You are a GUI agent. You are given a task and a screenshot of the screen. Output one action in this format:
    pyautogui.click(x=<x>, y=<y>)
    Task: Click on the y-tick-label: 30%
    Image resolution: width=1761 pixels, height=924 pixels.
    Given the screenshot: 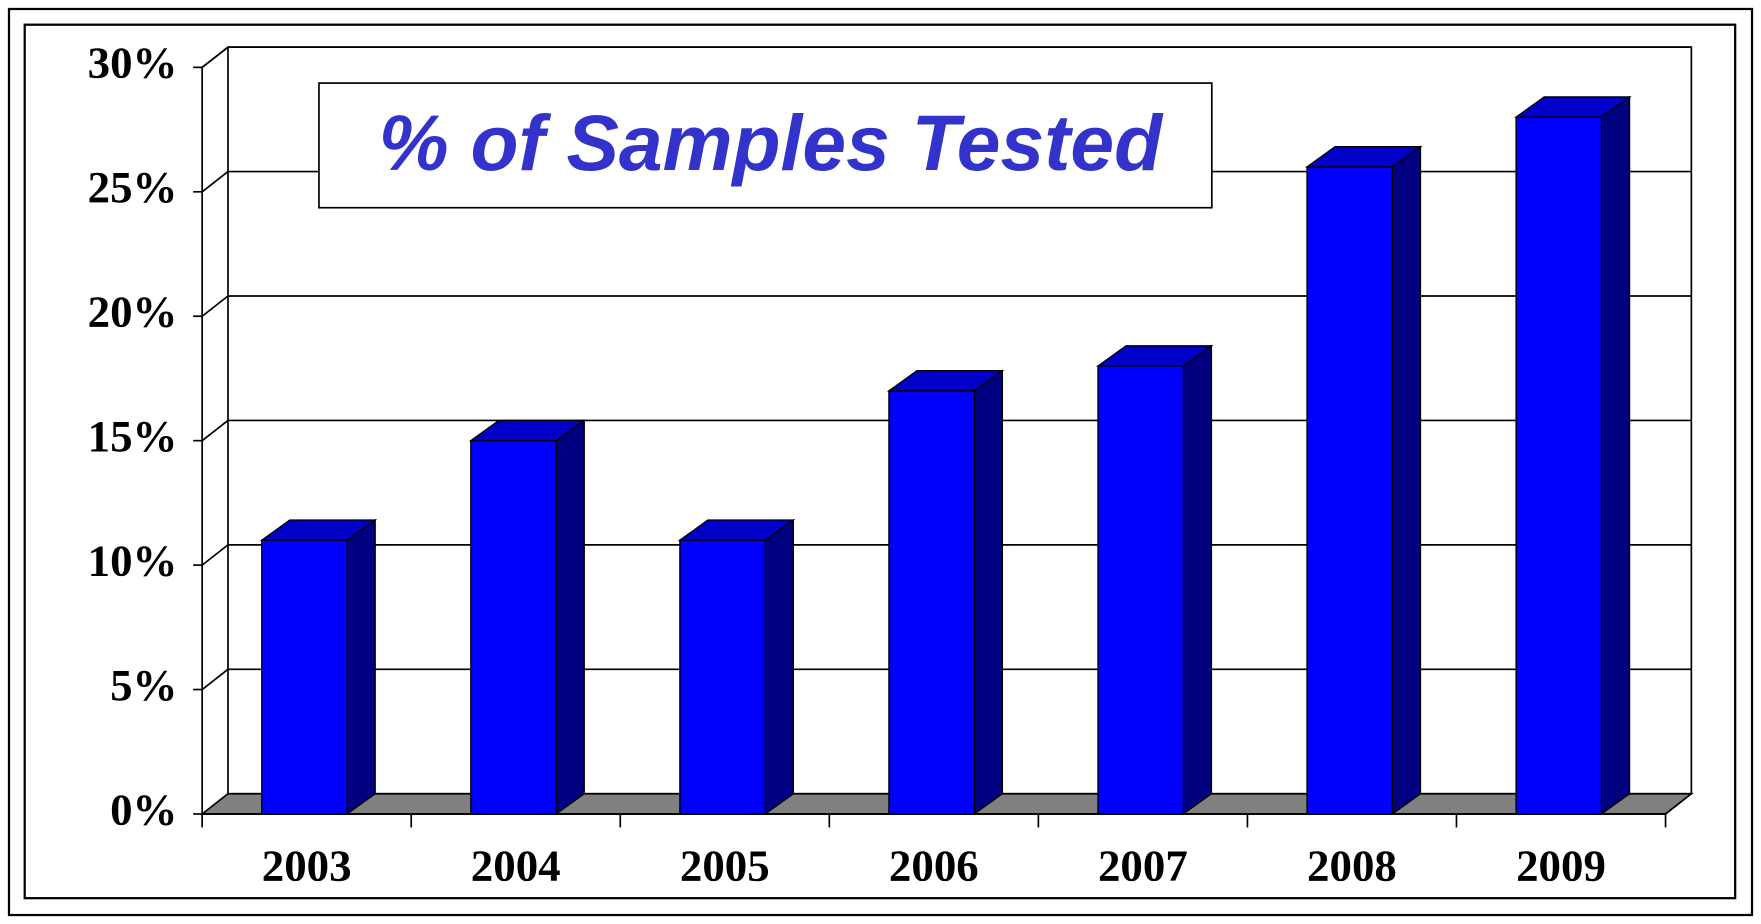 What is the action you would take?
    pyautogui.click(x=133, y=63)
    